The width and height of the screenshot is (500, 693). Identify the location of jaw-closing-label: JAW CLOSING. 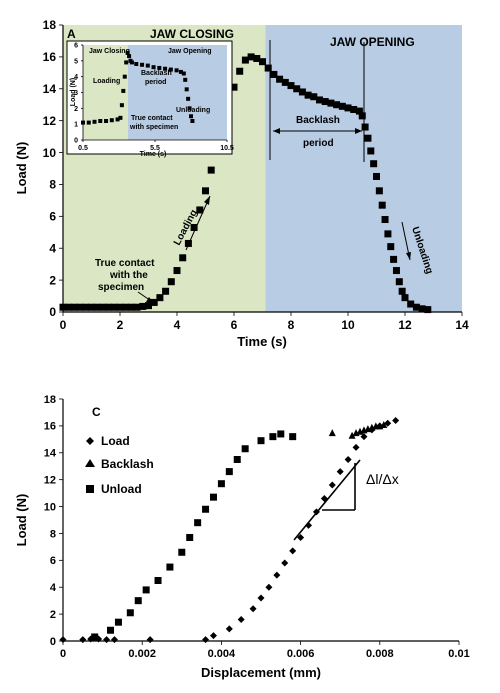
(192, 34).